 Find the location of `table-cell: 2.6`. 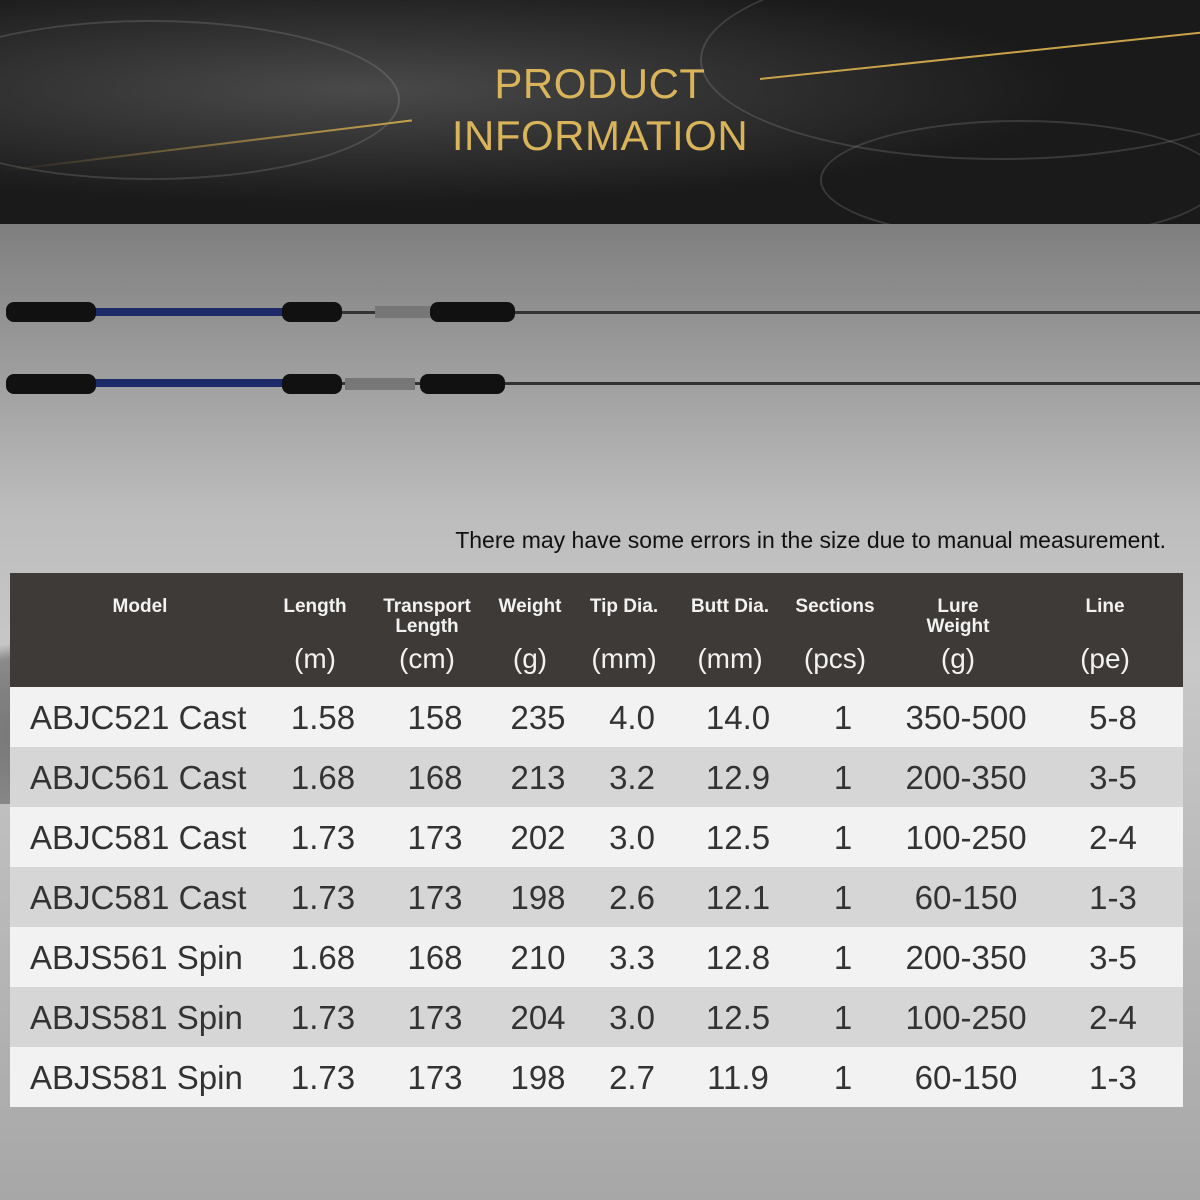

table-cell: 2.6 is located at coordinates (632, 897).